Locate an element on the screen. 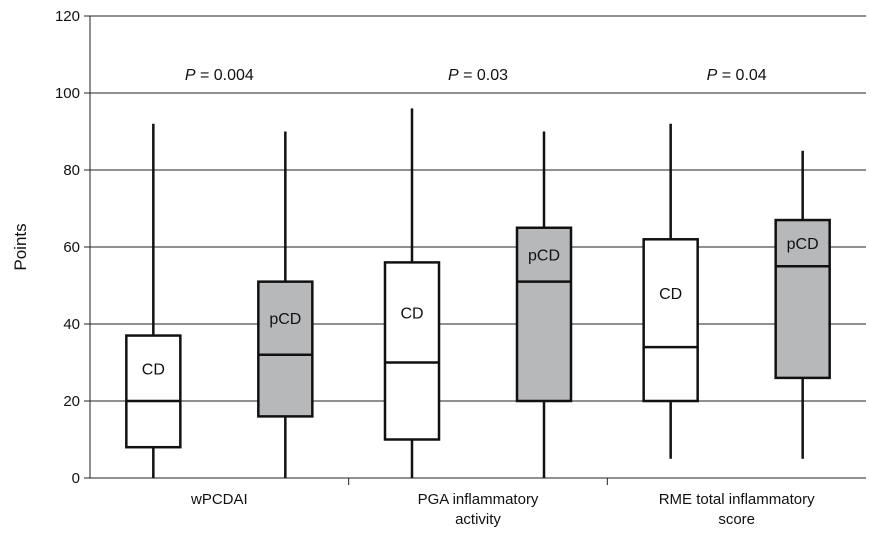 The image size is (869, 537). category-label: activity is located at coordinates (478, 519).